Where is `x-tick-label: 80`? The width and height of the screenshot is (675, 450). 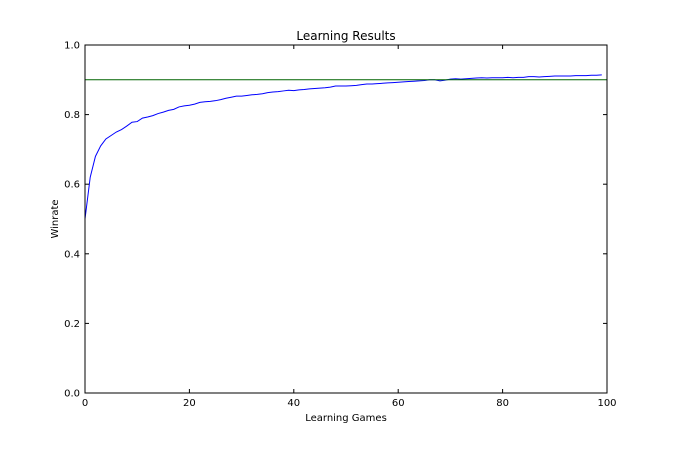
x-tick-label: 80 is located at coordinates (502, 403).